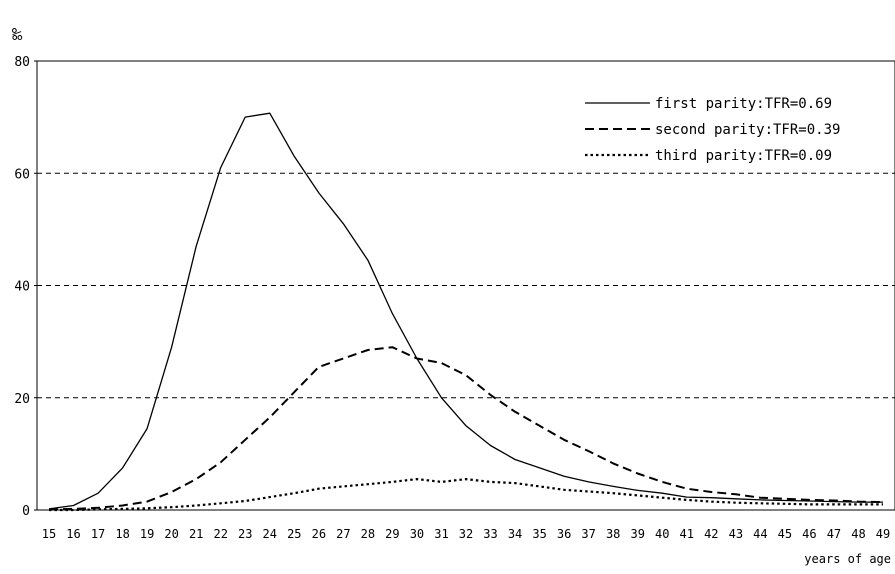 This screenshot has height=574, width=895. What do you see at coordinates (743, 156) in the screenshot?
I see `legend-label: third parity:TFR=0.09` at bounding box center [743, 156].